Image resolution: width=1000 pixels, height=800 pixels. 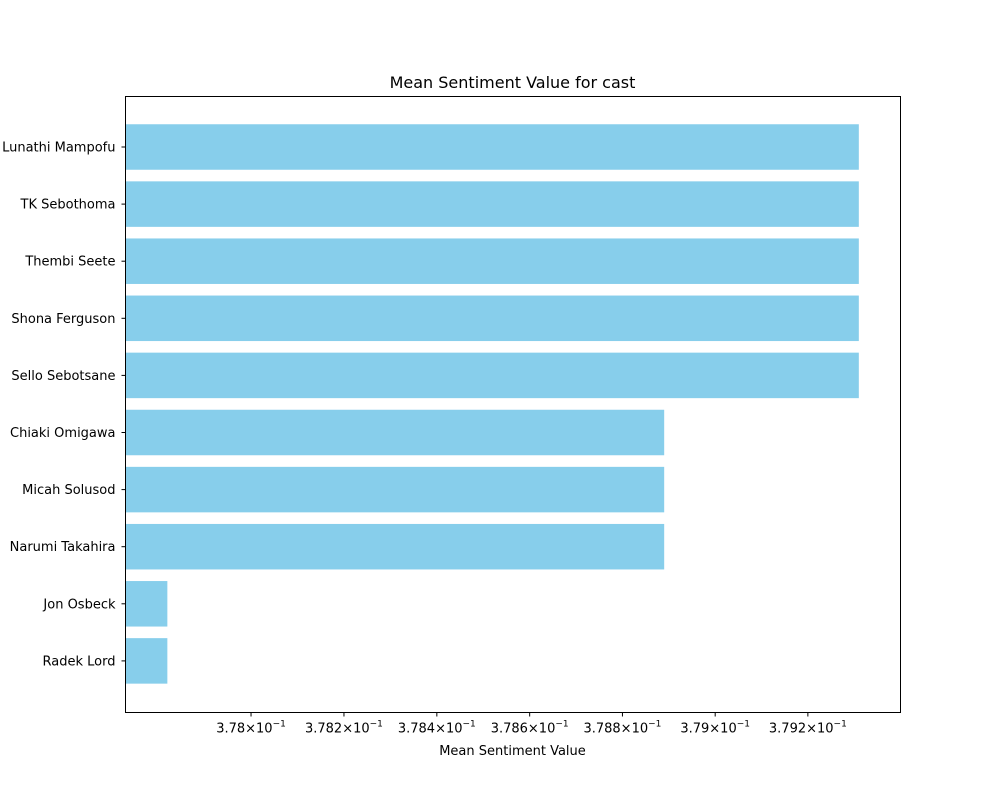 What do you see at coordinates (513, 82) in the screenshot?
I see `chart-title: Mean Sentiment Value for cast` at bounding box center [513, 82].